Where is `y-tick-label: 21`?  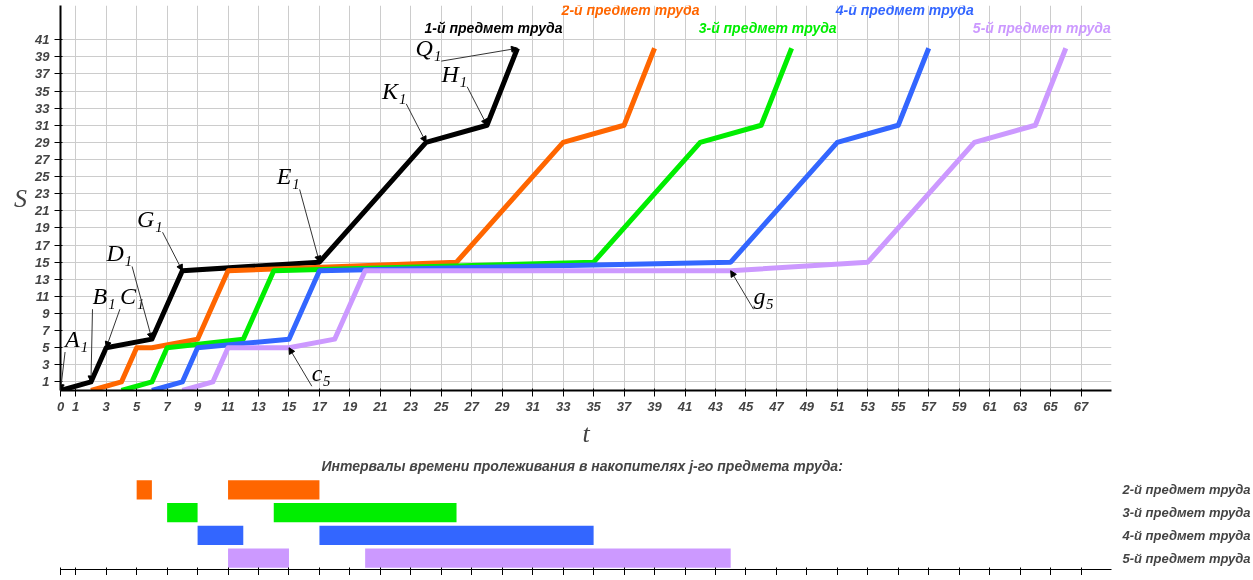
y-tick-label: 21 is located at coordinates (42, 211).